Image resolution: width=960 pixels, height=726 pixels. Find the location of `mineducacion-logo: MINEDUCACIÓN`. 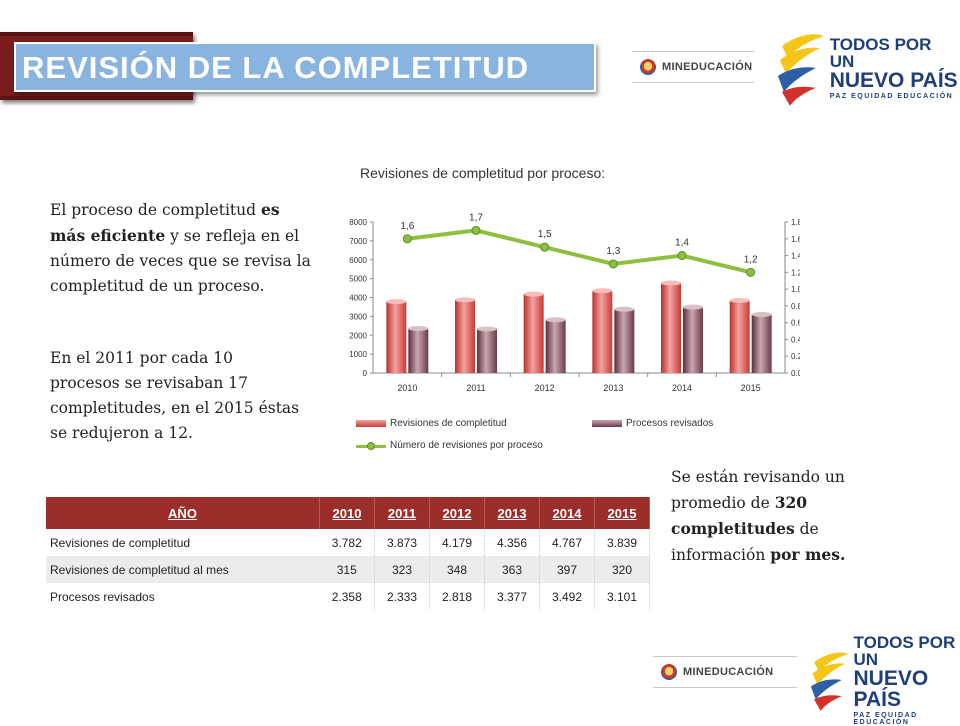

mineducacion-logo: MINEDUCACIÓN is located at coordinates (693, 67).